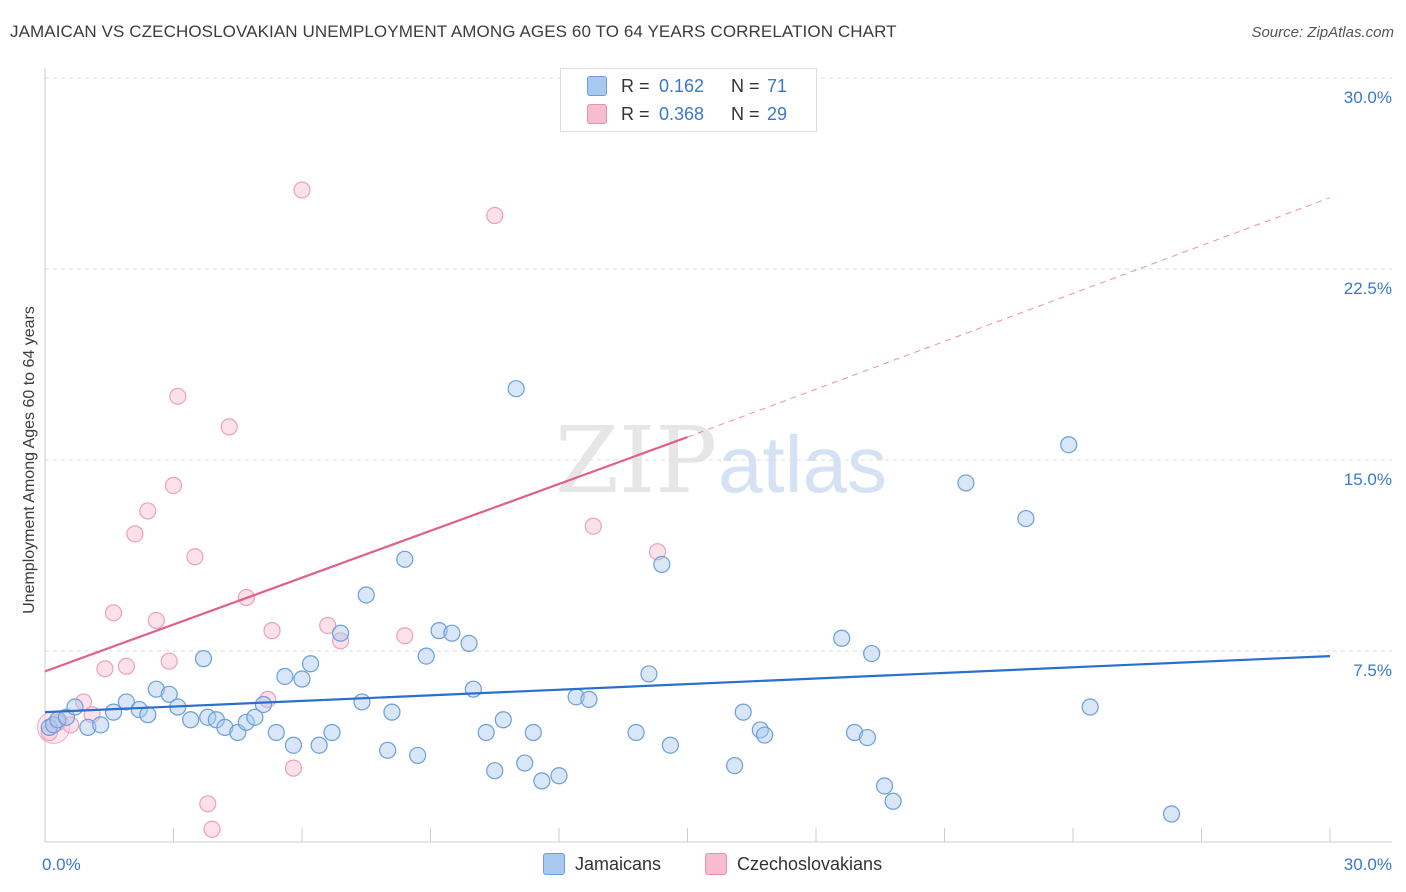  What do you see at coordinates (682, 113) in the screenshot?
I see `legend-r-value: 0.368` at bounding box center [682, 113].